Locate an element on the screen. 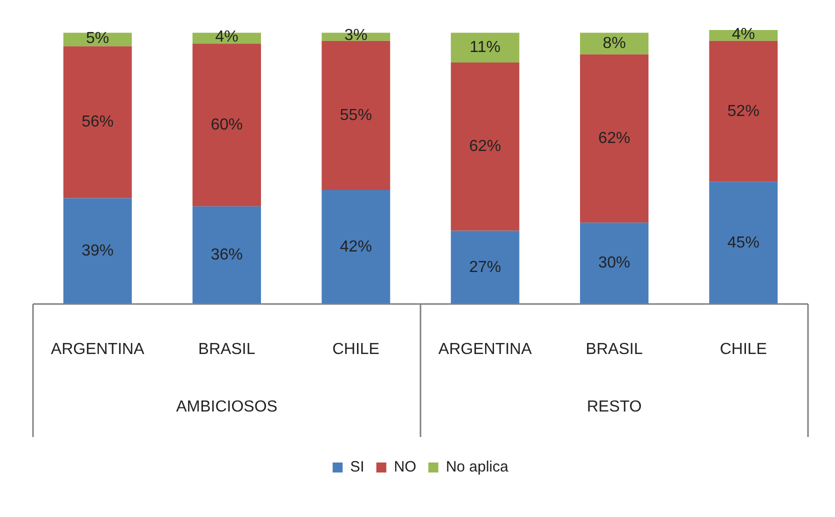  data-label: 52% is located at coordinates (743, 111).